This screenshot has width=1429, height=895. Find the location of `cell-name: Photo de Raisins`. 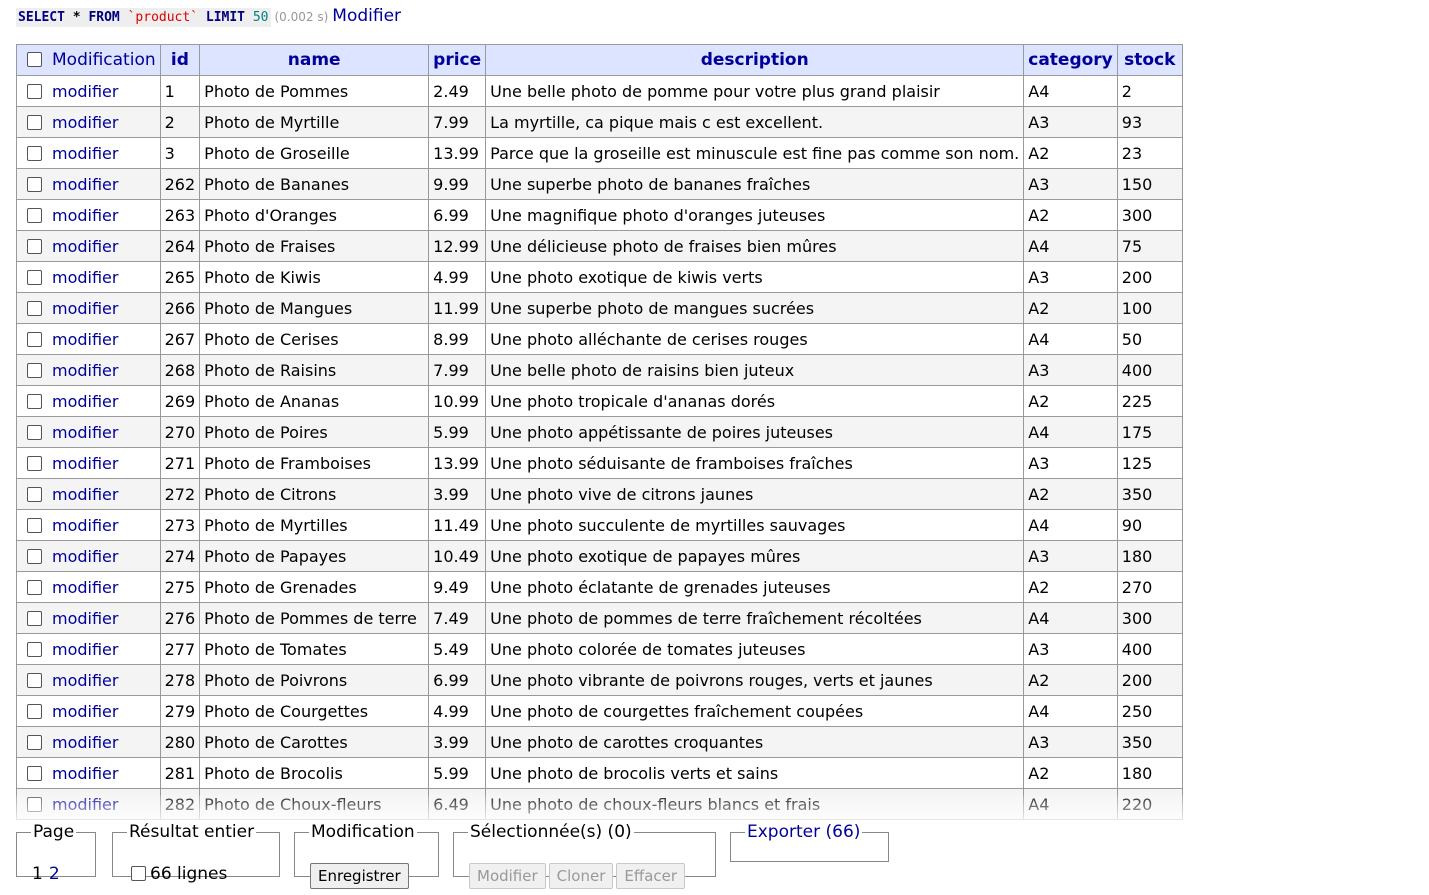

cell-name: Photo de Raisins is located at coordinates (314, 370).